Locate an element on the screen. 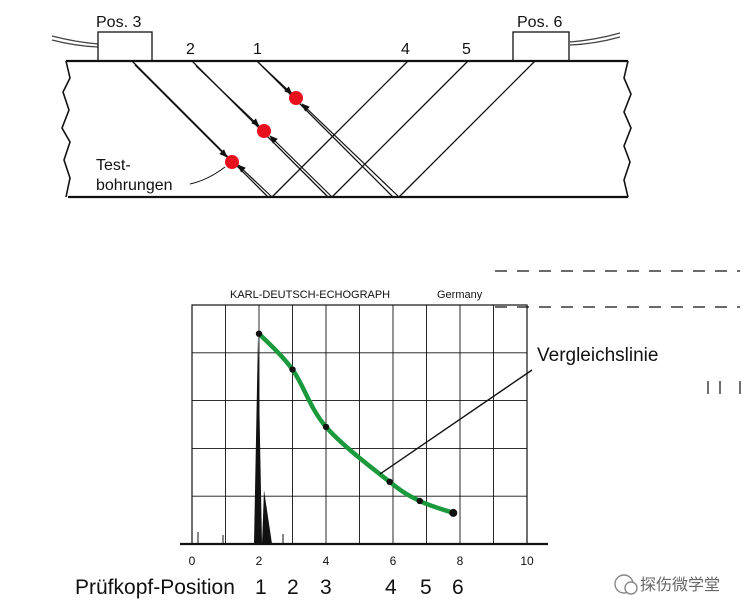 The image size is (750, 615). position-number-4: 4 is located at coordinates (391, 587).